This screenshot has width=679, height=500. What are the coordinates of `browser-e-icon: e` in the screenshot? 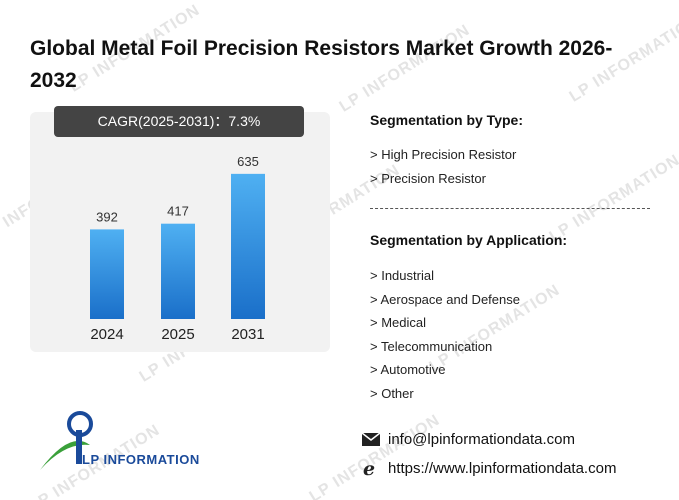 It's located at (371, 468).